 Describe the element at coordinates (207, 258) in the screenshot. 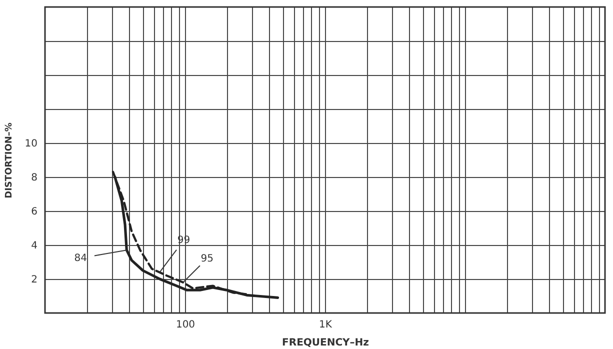

I see `annotation: 95` at that location.